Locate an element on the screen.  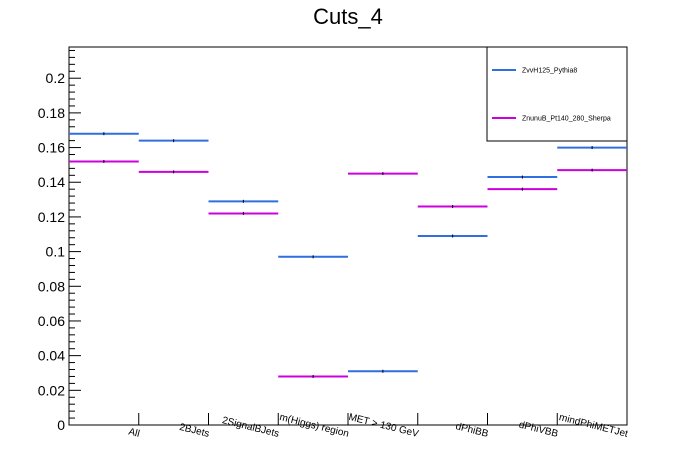
y-tick-label: 0.04 is located at coordinates (51, 356).